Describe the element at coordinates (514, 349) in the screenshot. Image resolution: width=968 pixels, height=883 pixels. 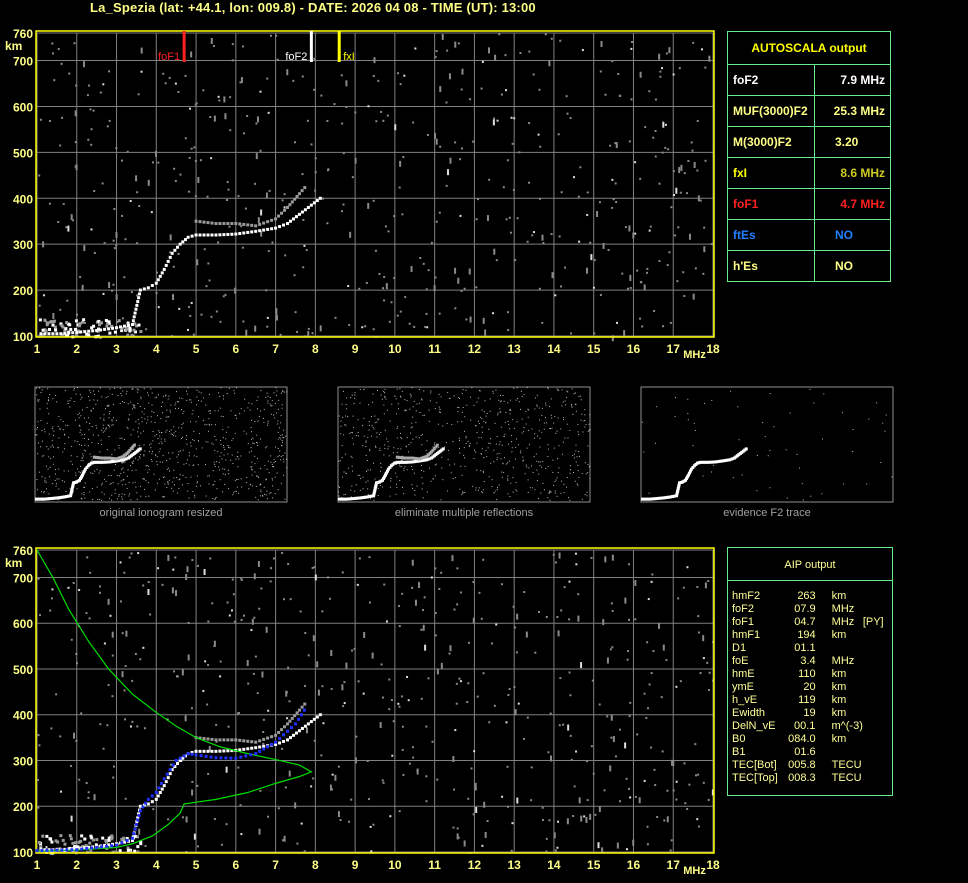
I see `x-tick-label: 13` at that location.